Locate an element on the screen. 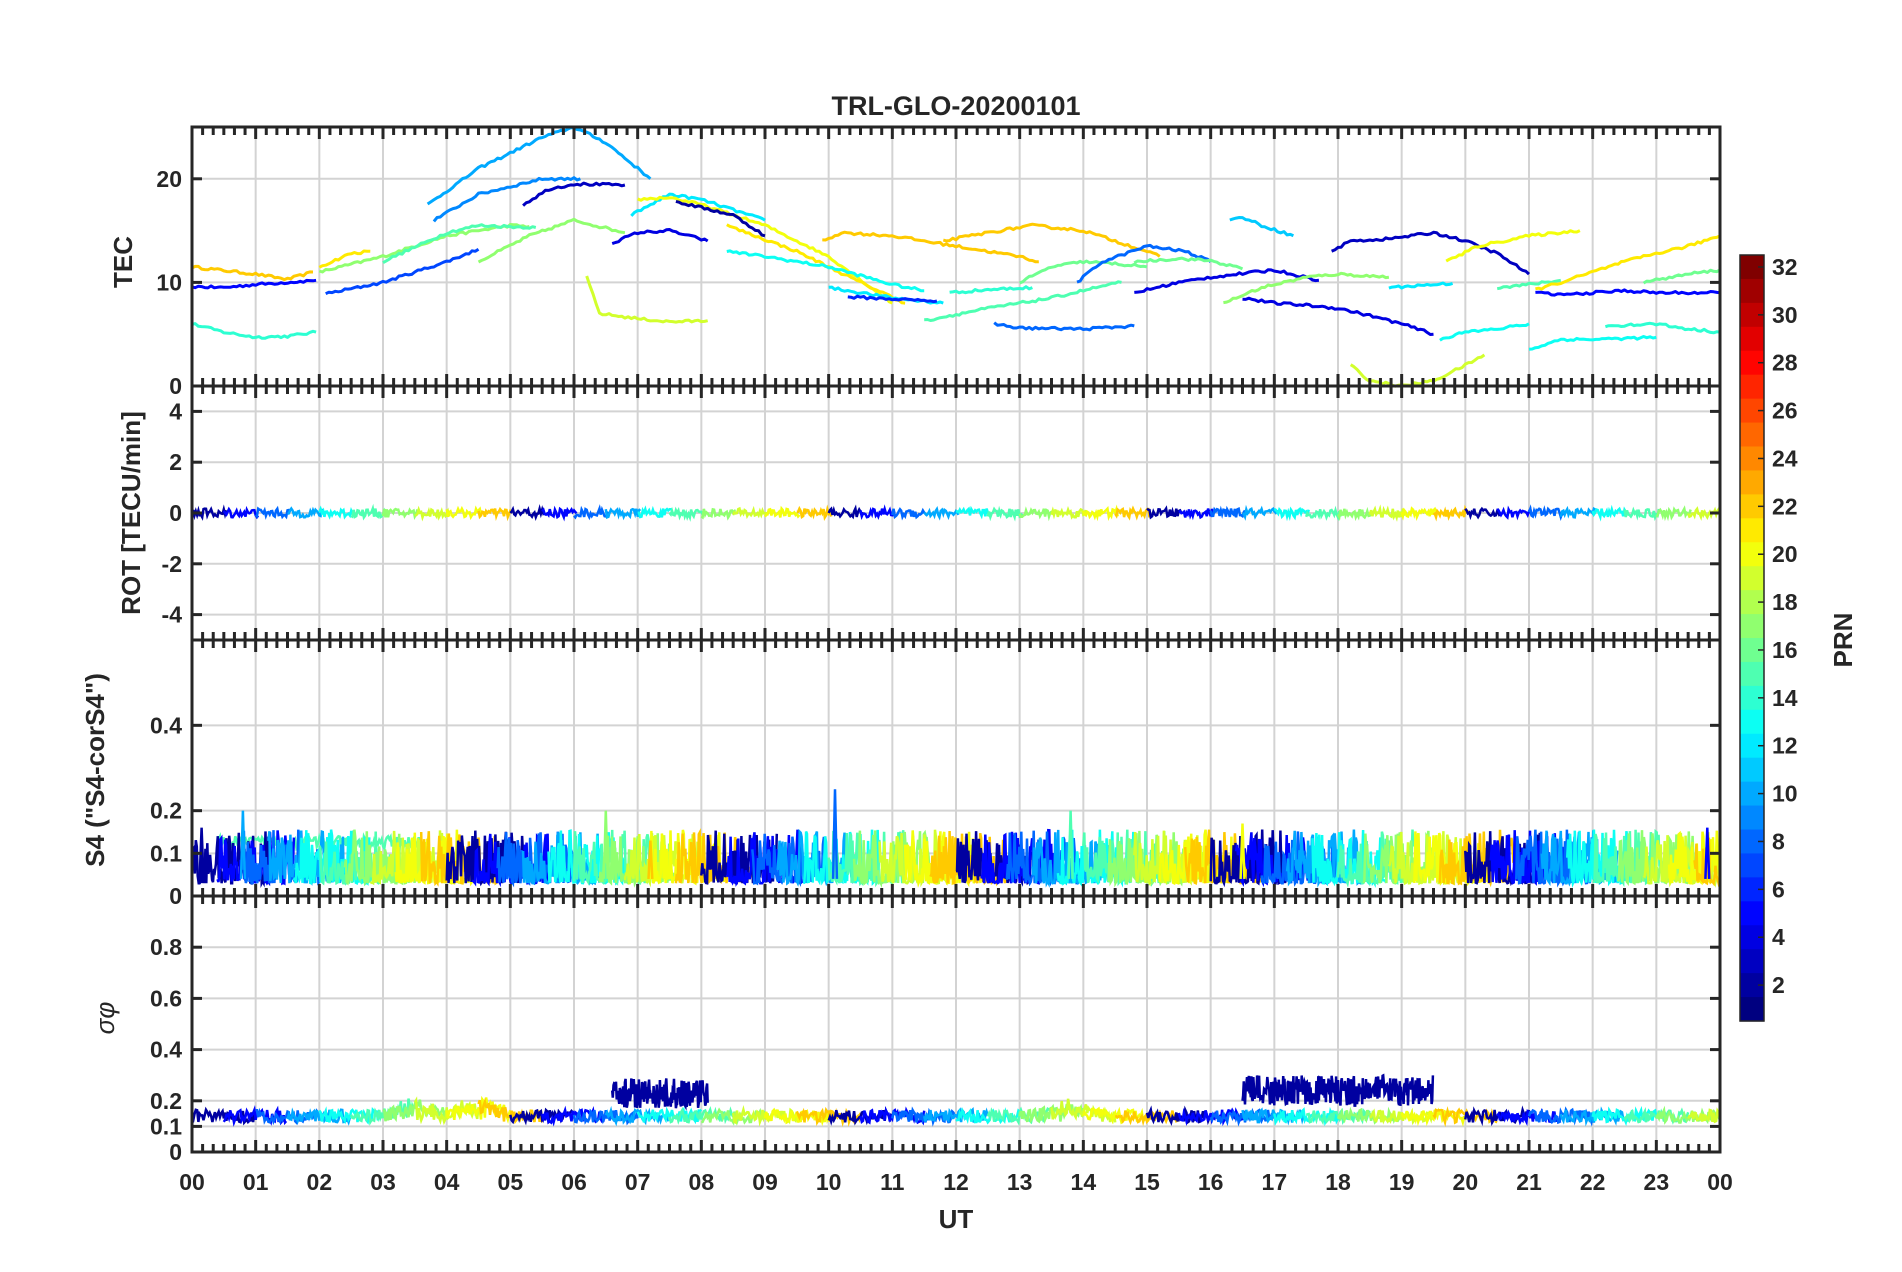  s4-ylabel: S4 ("S4-corS4") is located at coordinates (95, 770).